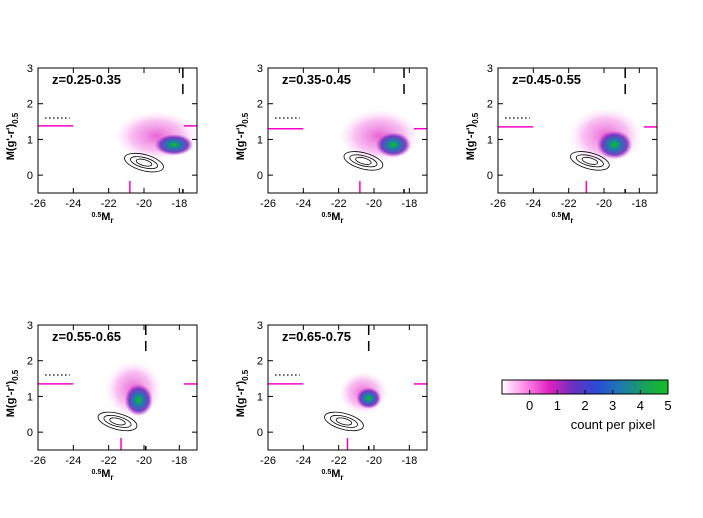  What do you see at coordinates (667, 405) in the screenshot?
I see `colorbar-tick-label: 5` at bounding box center [667, 405].